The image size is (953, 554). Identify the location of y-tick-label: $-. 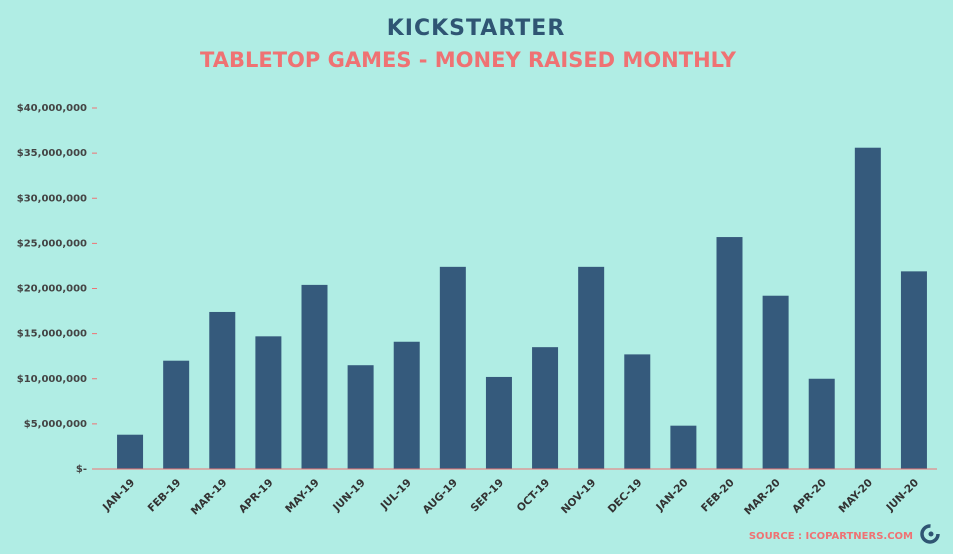
(81, 469).